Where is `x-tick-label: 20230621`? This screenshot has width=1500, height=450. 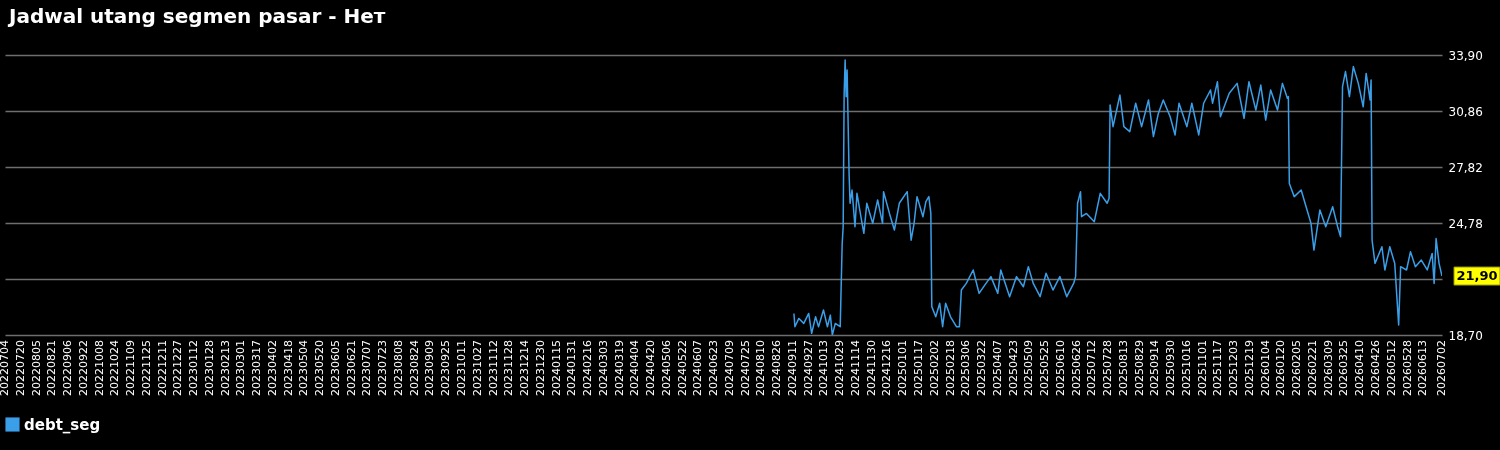 x-tick-label: 20230621 is located at coordinates (351, 368).